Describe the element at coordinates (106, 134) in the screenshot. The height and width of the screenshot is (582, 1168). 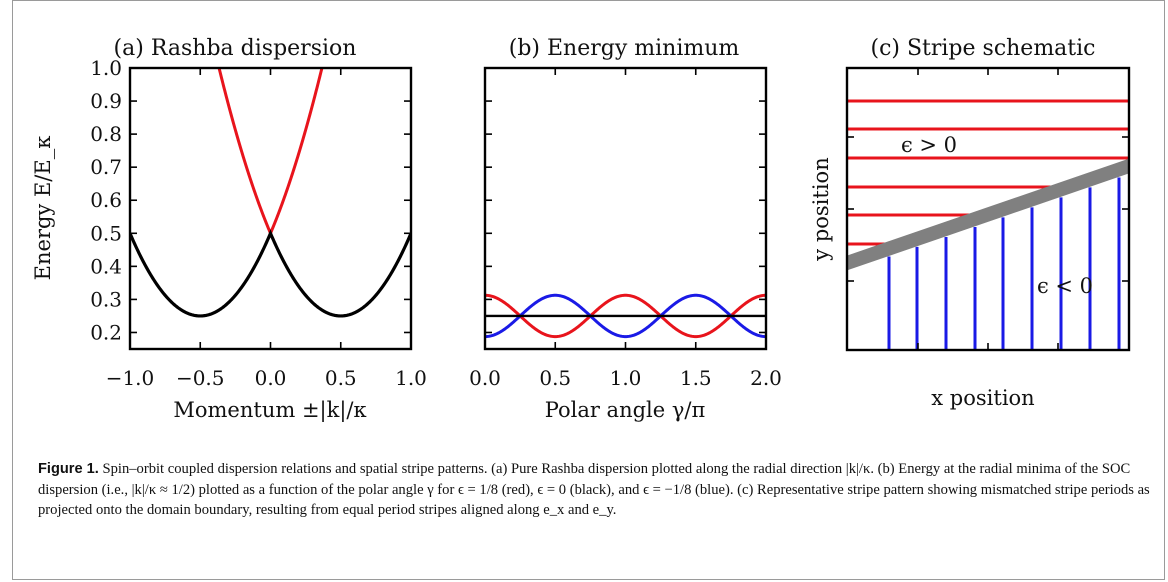
I see `panel-a-ytick-label: 0.8` at that location.